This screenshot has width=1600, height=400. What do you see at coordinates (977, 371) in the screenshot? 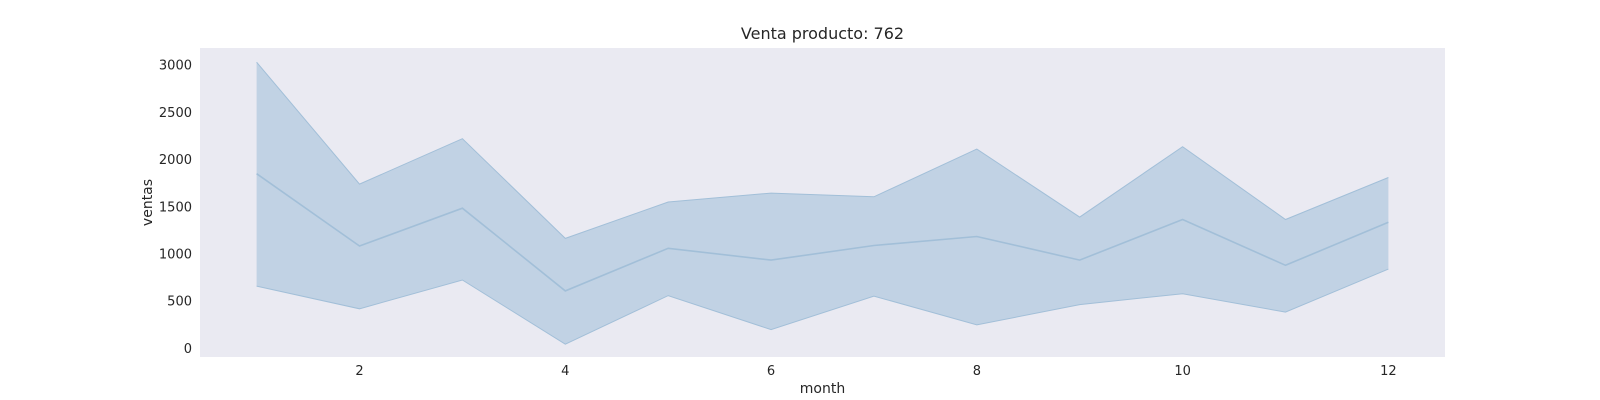
I see `x-tick-label: 8` at bounding box center [977, 371].